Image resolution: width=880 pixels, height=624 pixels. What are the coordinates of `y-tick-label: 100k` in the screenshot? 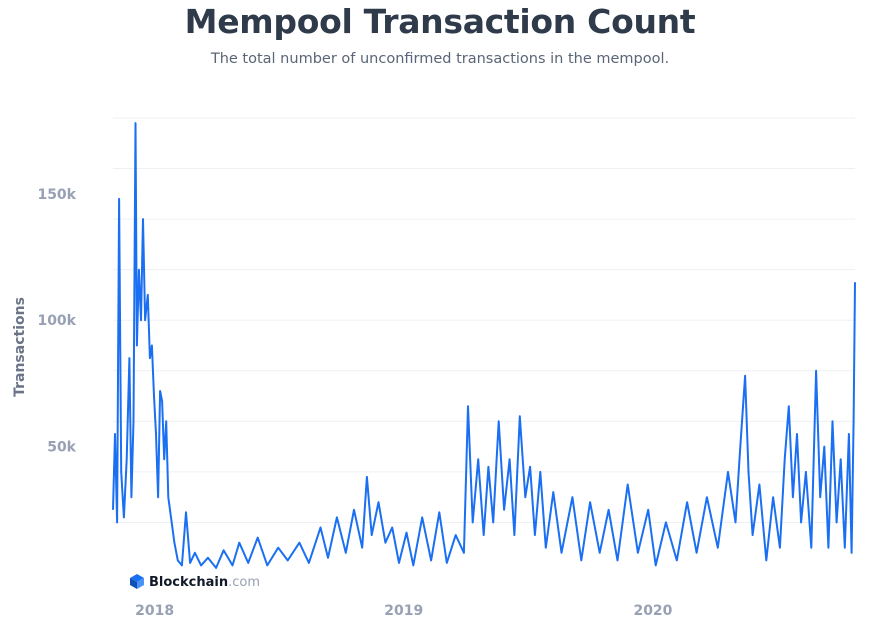 It's located at (56, 321).